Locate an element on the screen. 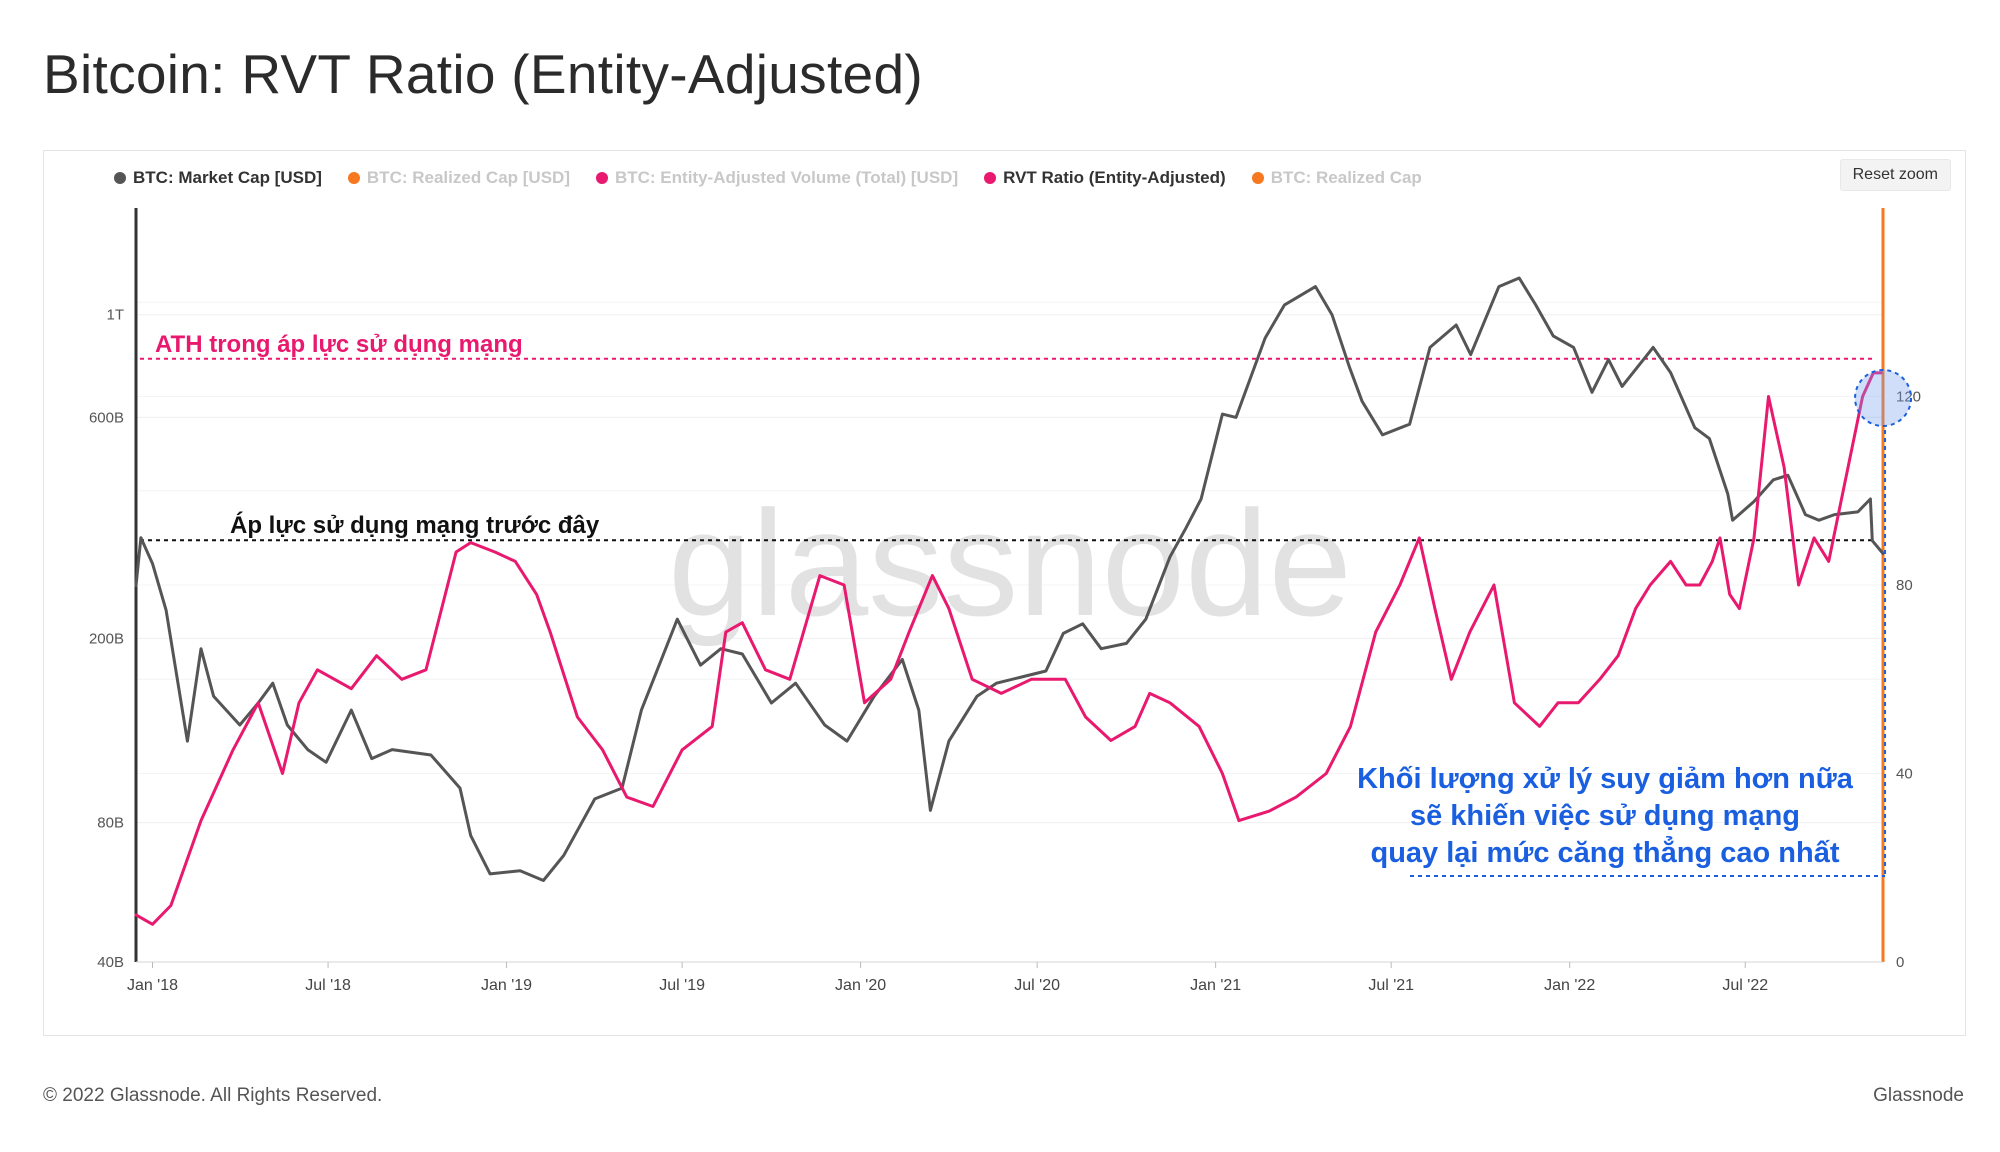 The image size is (2000, 1152). x-axis-tick-label: Jul '22 is located at coordinates (1745, 985).